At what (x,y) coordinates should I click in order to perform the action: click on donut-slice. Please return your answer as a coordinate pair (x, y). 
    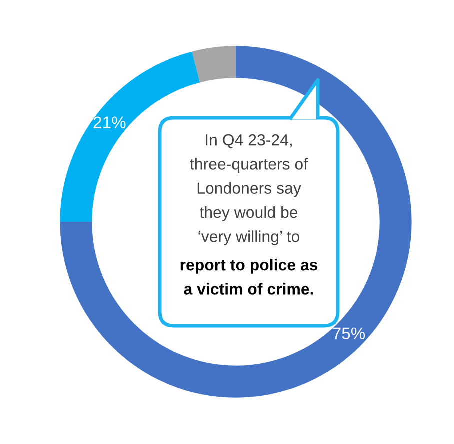
    Looking at the image, I should click on (214, 64).